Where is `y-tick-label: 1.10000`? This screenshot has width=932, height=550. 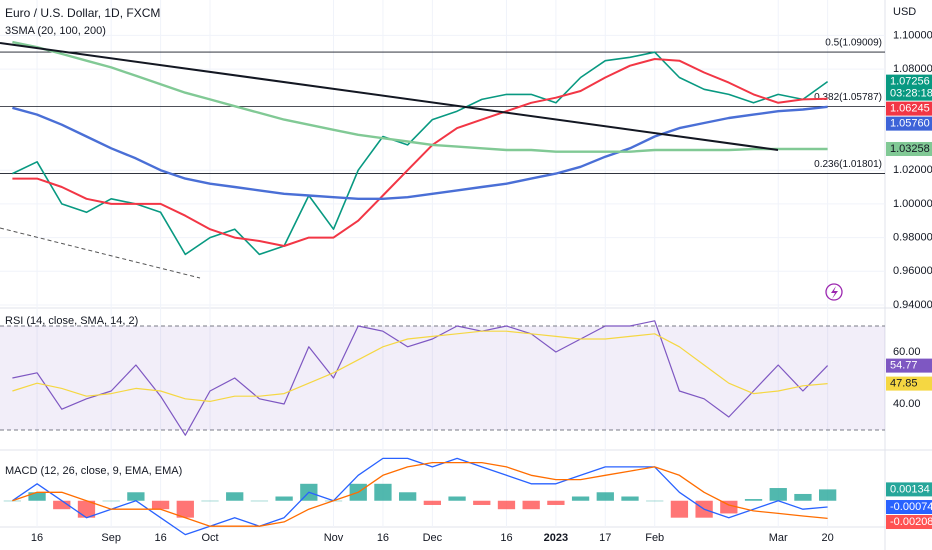
y-tick-label: 1.10000 is located at coordinates (912, 35).